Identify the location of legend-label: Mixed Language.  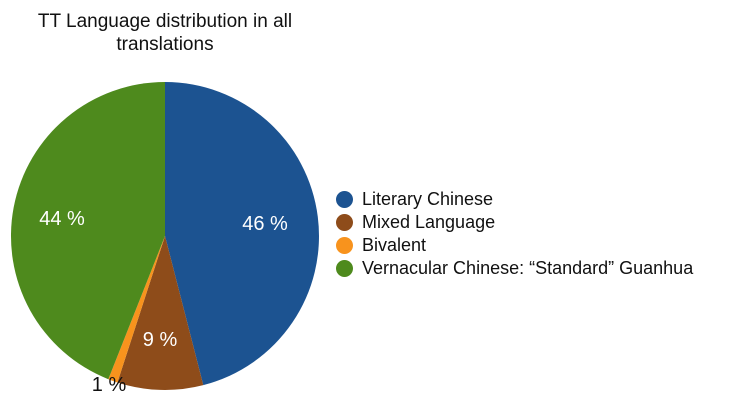
(429, 222).